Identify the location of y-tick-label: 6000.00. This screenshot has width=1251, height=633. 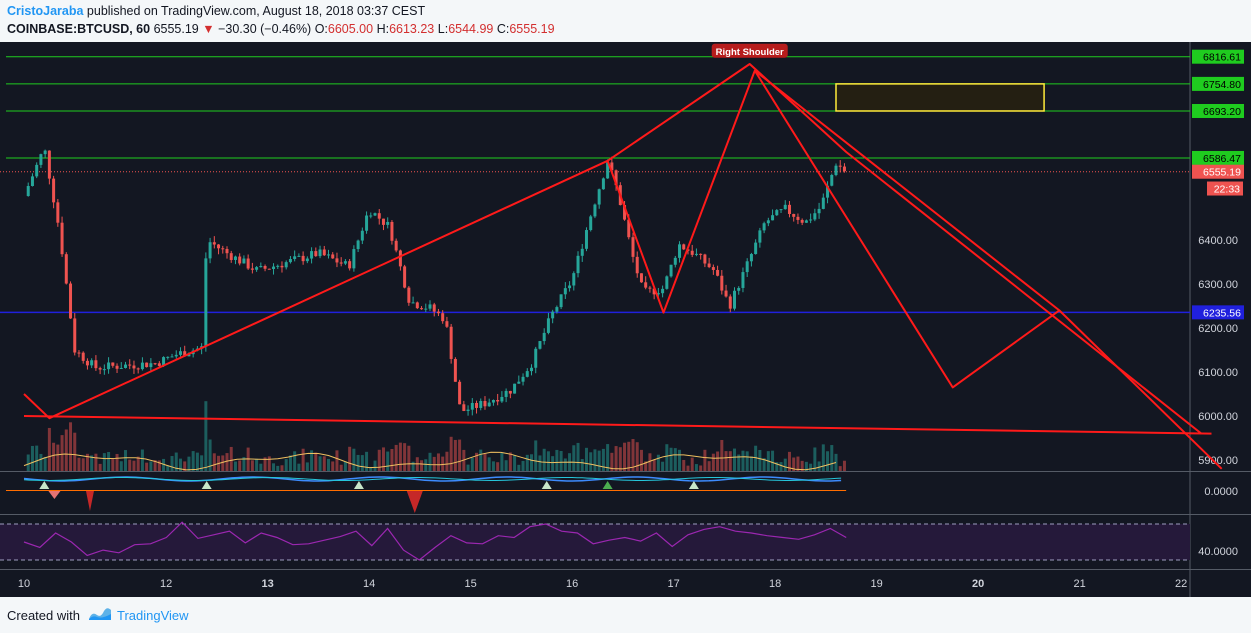
(1218, 417).